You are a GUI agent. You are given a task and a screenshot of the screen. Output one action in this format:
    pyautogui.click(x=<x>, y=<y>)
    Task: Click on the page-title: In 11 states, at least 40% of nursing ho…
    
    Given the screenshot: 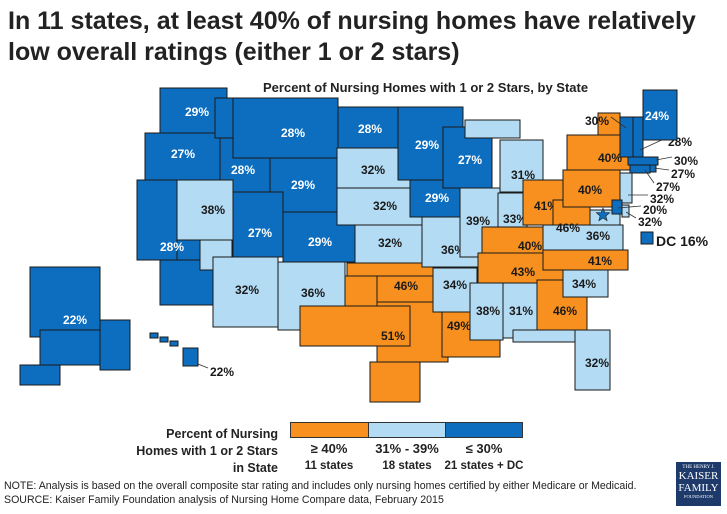 What is the action you would take?
    pyautogui.click(x=352, y=36)
    